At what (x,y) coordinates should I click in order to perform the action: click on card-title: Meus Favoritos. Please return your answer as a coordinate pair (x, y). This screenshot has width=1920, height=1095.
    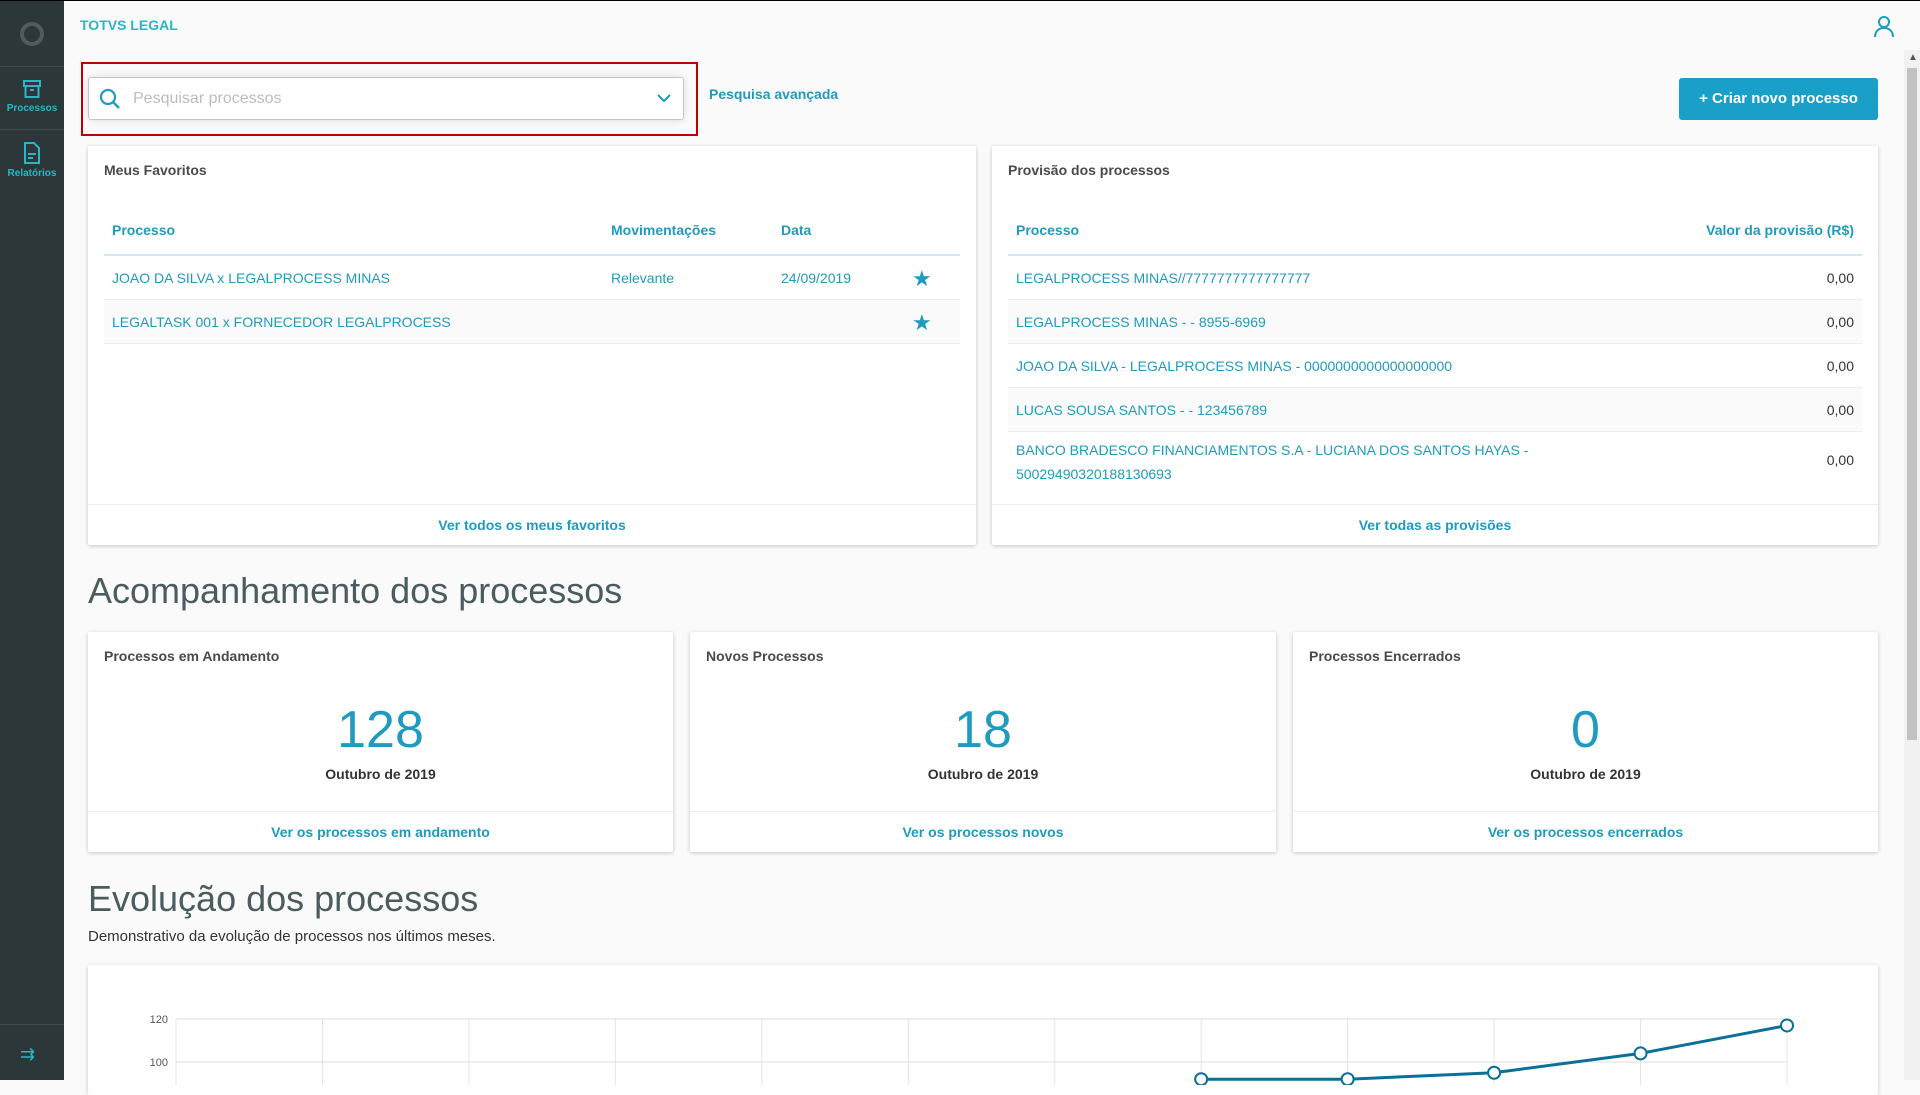
    Looking at the image, I should click on (155, 170).